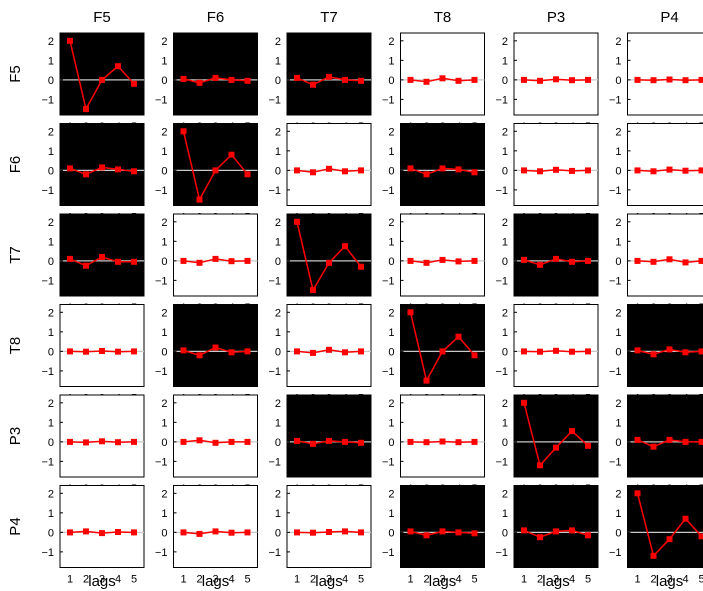 This screenshot has height=591, width=703. What do you see at coordinates (86, 580) in the screenshot?
I see `x-tick-label: 2` at bounding box center [86, 580].